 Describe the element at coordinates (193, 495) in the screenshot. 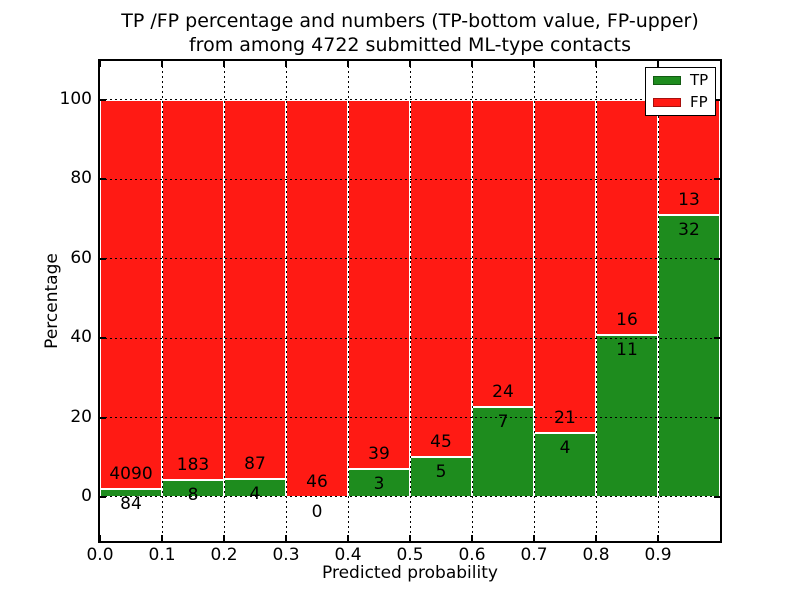

I see `tp-count-label: 8` at that location.